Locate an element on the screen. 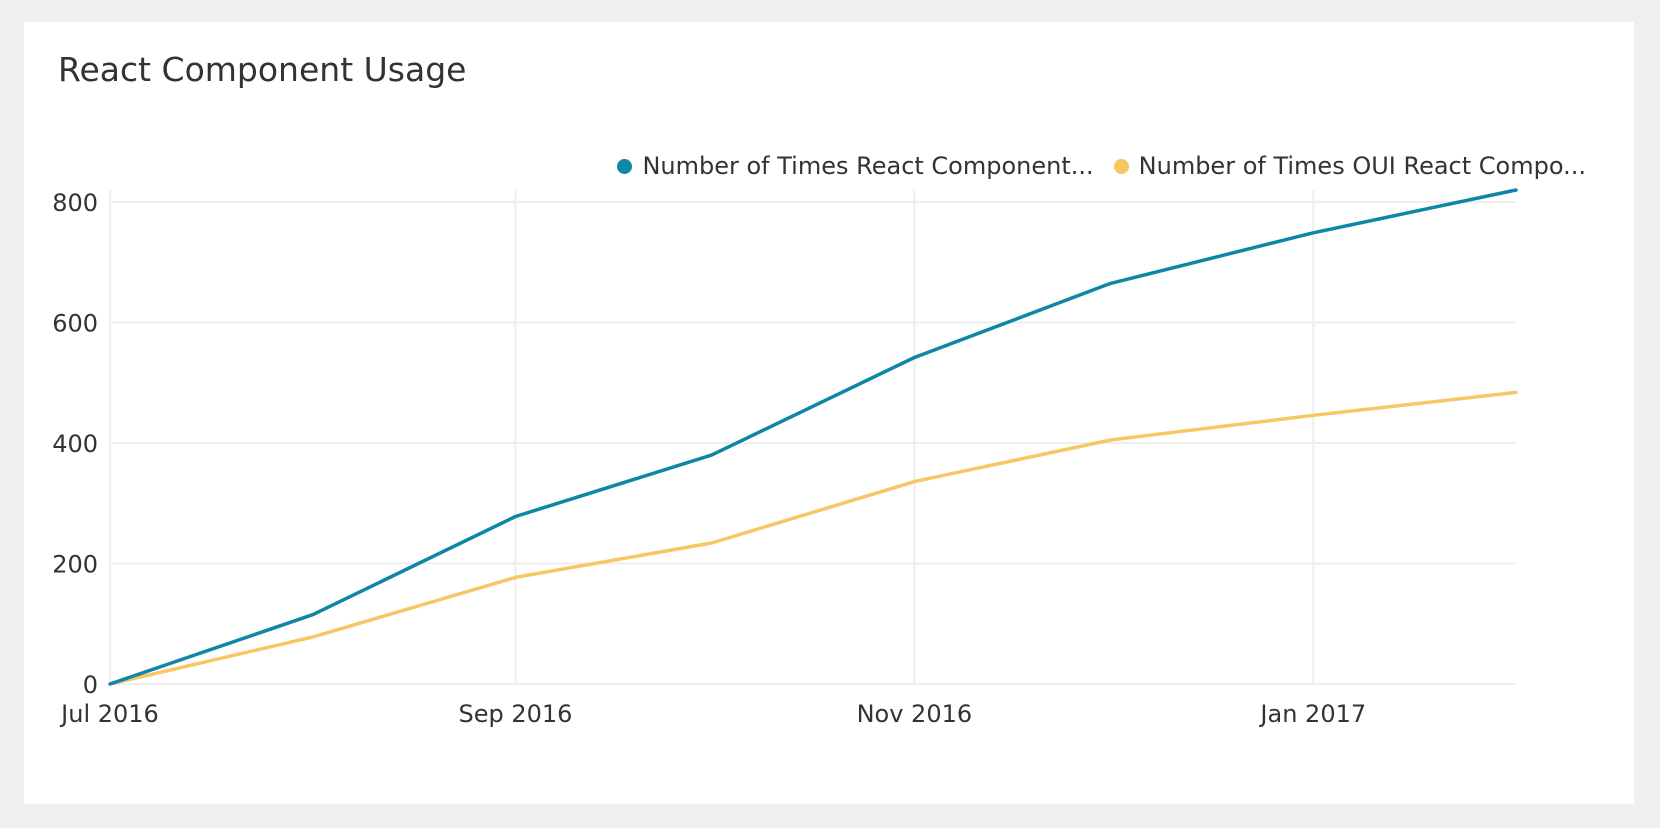 The image size is (1660, 828). chart-title: React Component Usage is located at coordinates (262, 69).